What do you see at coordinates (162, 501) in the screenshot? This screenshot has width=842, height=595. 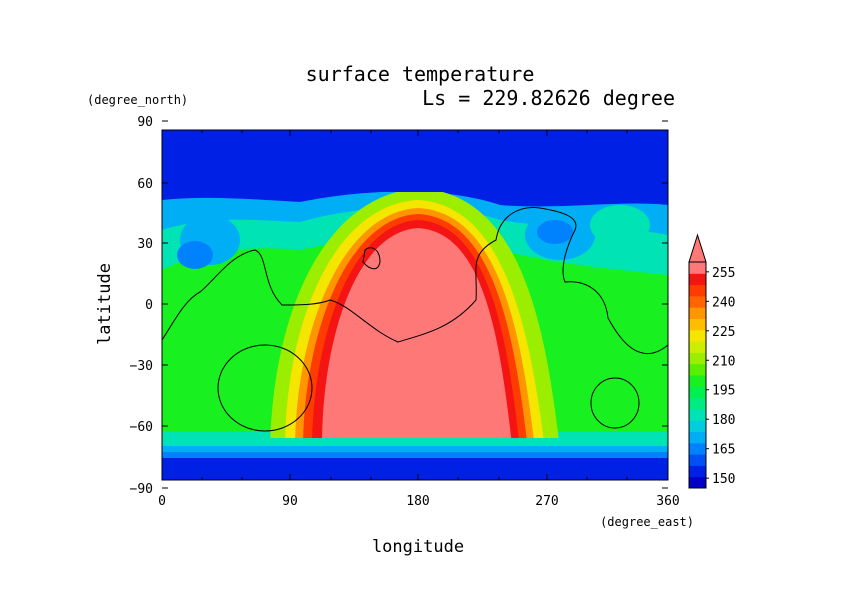 I see `x-tick-label: 0` at bounding box center [162, 501].